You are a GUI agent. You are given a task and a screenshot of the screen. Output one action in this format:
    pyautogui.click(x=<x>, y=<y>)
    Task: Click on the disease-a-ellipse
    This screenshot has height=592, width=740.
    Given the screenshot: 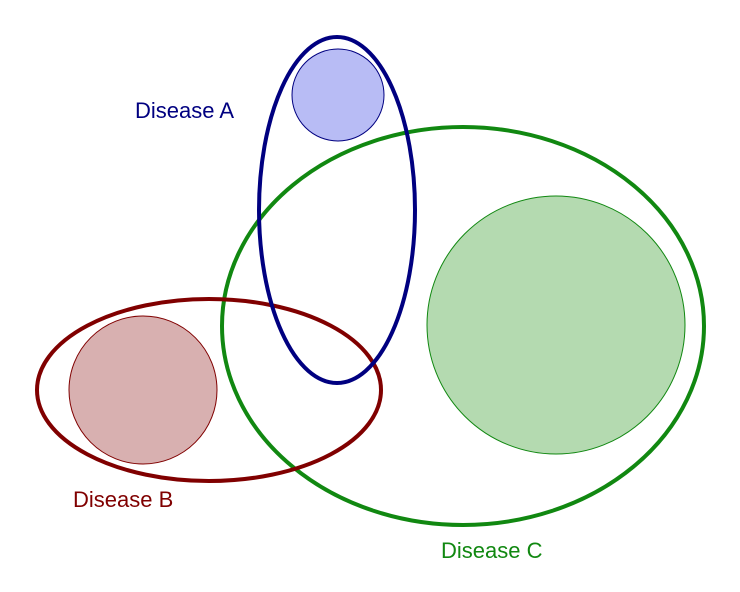 What is the action you would take?
    pyautogui.click(x=337, y=210)
    